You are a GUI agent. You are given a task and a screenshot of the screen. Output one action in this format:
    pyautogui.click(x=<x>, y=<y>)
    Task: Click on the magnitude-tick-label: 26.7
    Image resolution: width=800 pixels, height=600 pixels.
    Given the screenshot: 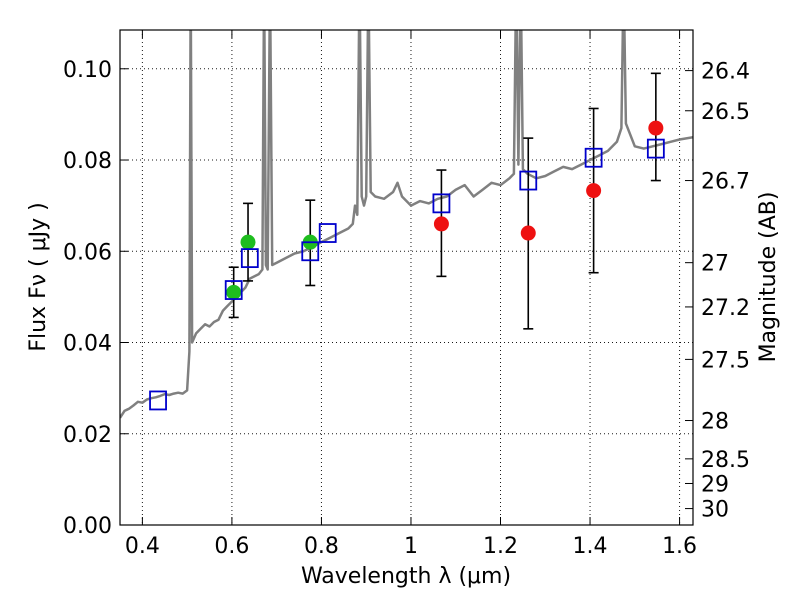 What is the action you would take?
    pyautogui.click(x=725, y=182)
    